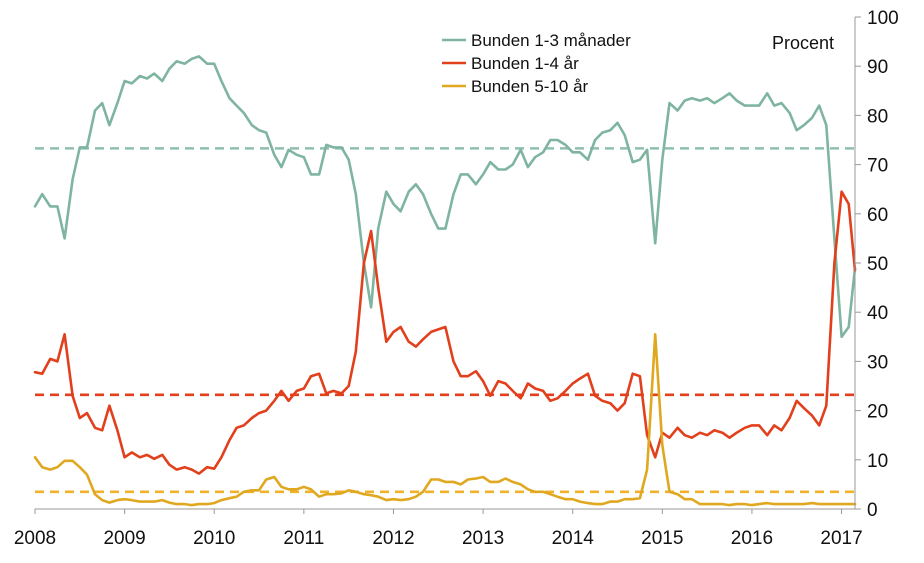 The height and width of the screenshot is (563, 924). What do you see at coordinates (393, 538) in the screenshot?
I see `x-tick-label: 2012` at bounding box center [393, 538].